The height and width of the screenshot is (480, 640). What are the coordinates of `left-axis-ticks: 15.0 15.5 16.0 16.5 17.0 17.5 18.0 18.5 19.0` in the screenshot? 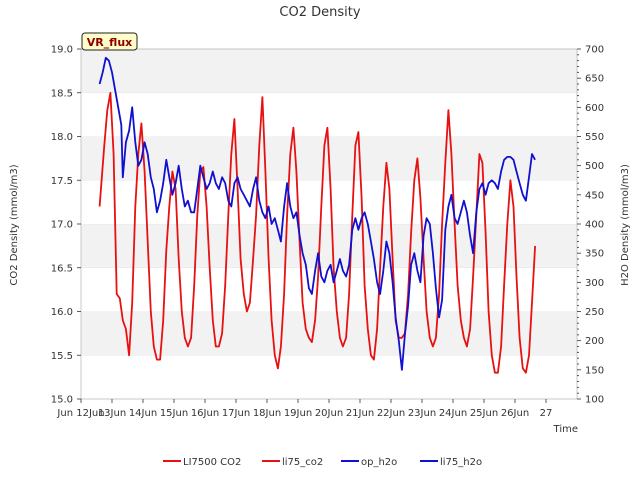 It's located at (66, 225).